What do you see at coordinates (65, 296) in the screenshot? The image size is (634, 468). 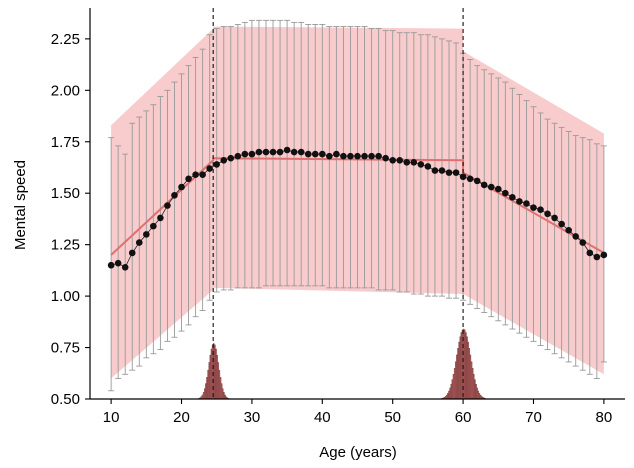 I see `y-tick-label: 1.00` at bounding box center [65, 296].